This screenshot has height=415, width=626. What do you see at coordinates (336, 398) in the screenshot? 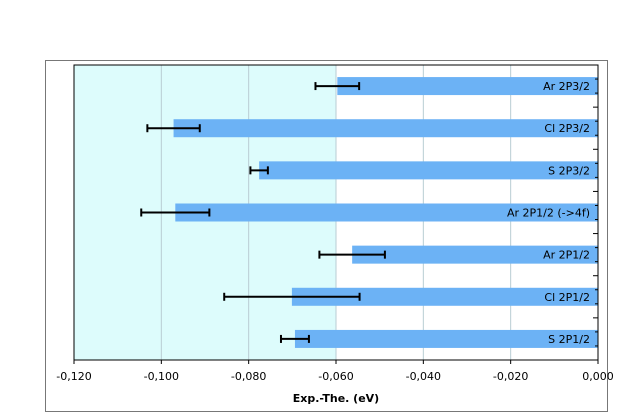
I see `x-axis-title: Exp.-The. (eV)` at bounding box center [336, 398].